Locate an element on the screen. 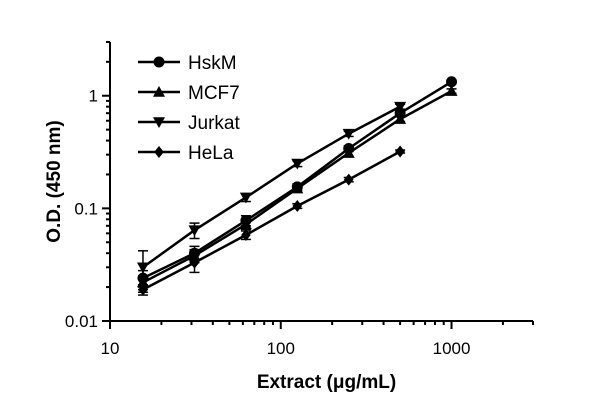 This screenshot has width=600, height=412. y-tick-label: 1 is located at coordinates (93, 96).